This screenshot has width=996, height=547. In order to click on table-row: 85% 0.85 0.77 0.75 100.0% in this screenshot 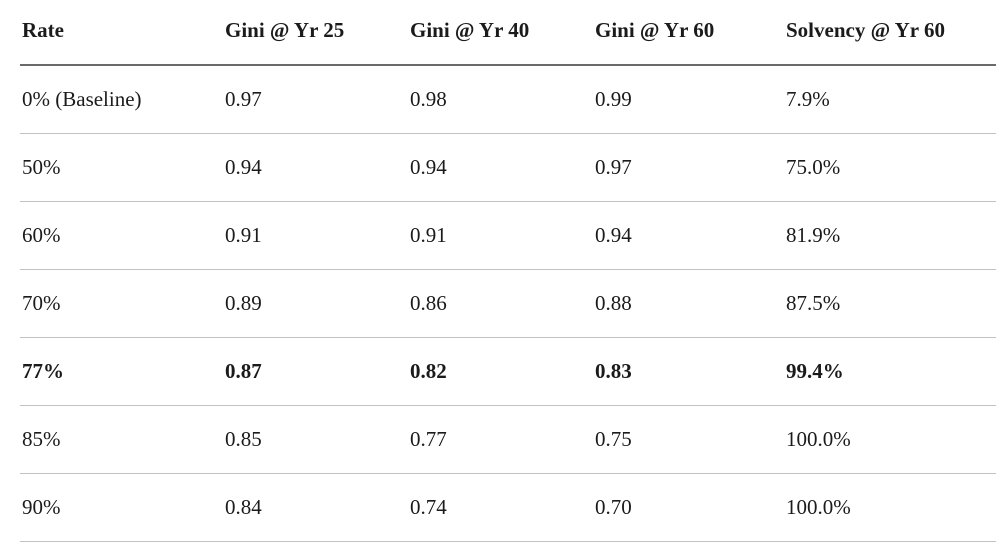, I will do `click(508, 439)`.